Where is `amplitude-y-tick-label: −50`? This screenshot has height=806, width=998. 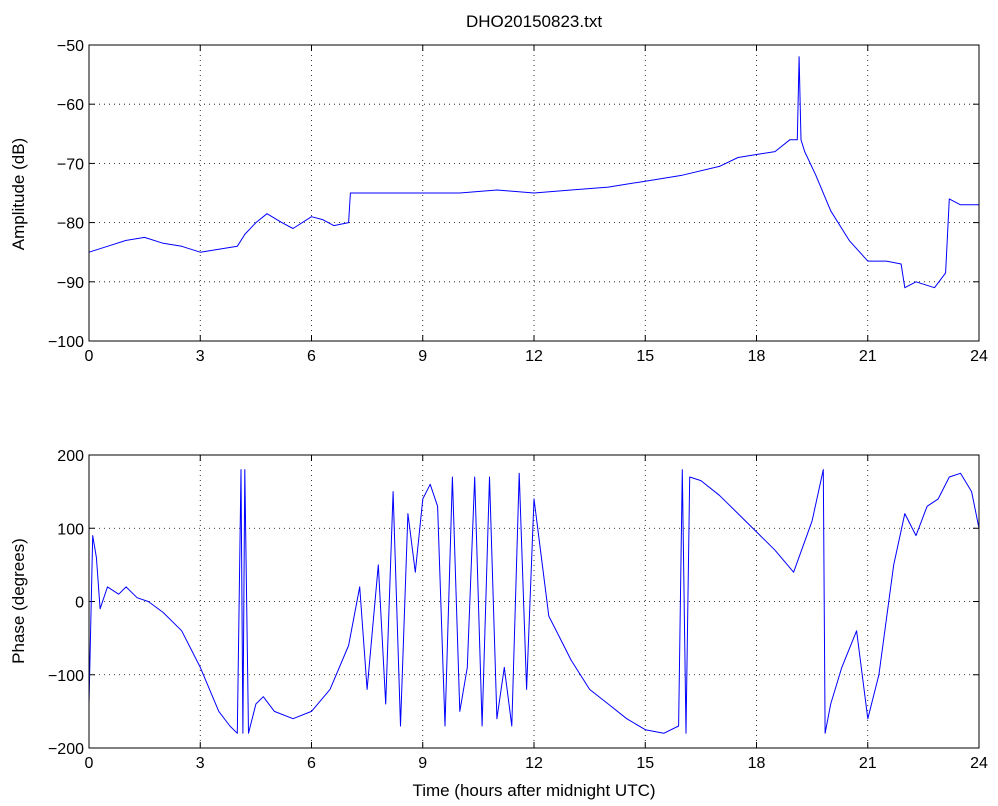
amplitude-y-tick-label: −50 is located at coordinates (70, 46).